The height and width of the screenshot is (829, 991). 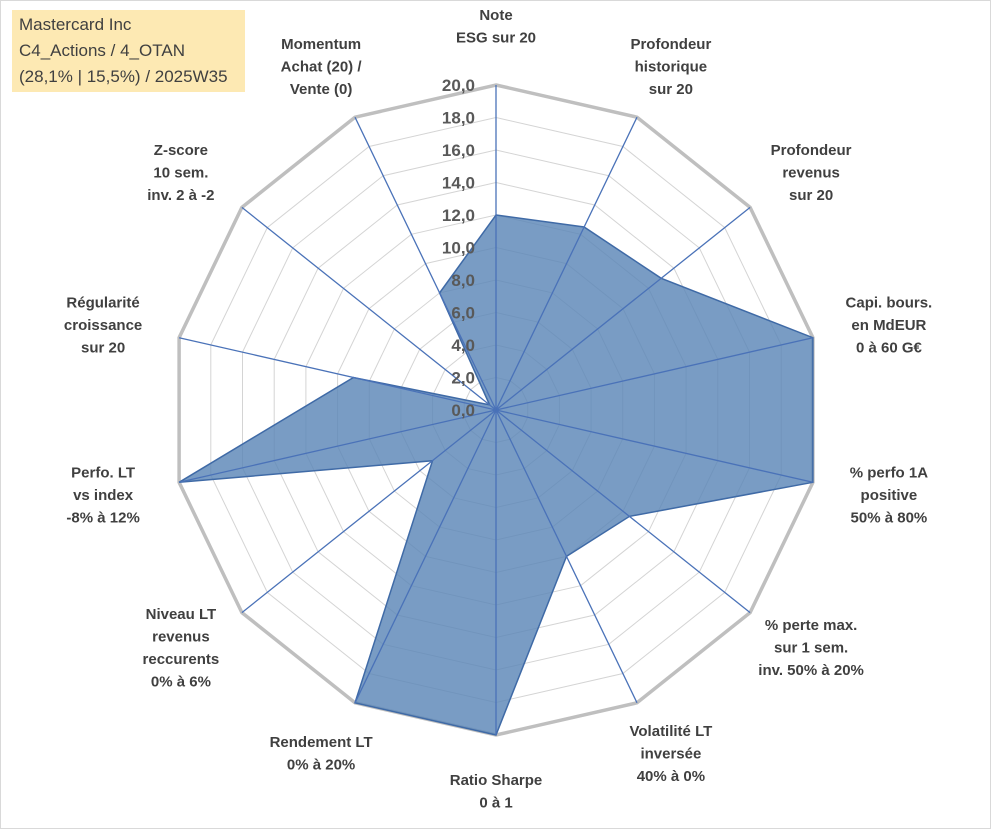 I want to click on axis-label: Z-score 10 sem. inv. 2 à -2, so click(x=180, y=173).